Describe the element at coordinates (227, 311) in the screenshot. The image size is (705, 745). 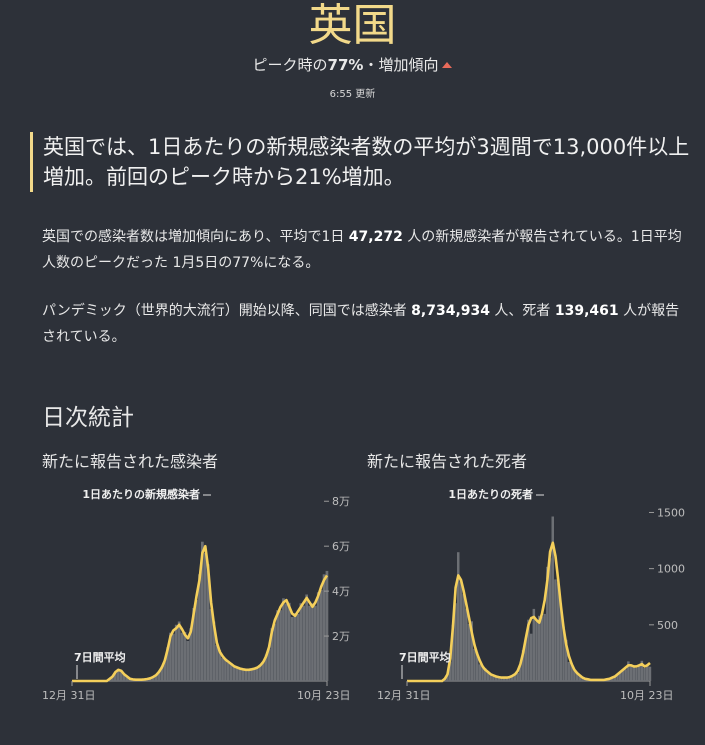
I see `para2-text-1: パンデミック（世界的大流行）開始以降、同国では感染者` at that location.